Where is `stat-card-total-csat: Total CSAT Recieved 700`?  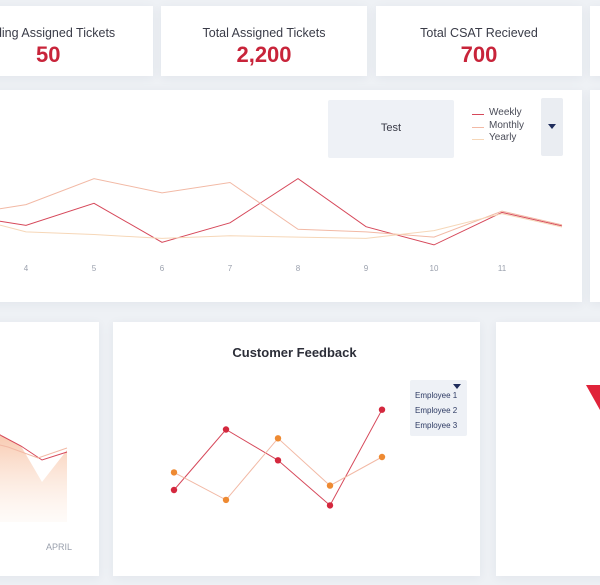 stat-card-total-csat: Total CSAT Recieved 700 is located at coordinates (479, 41).